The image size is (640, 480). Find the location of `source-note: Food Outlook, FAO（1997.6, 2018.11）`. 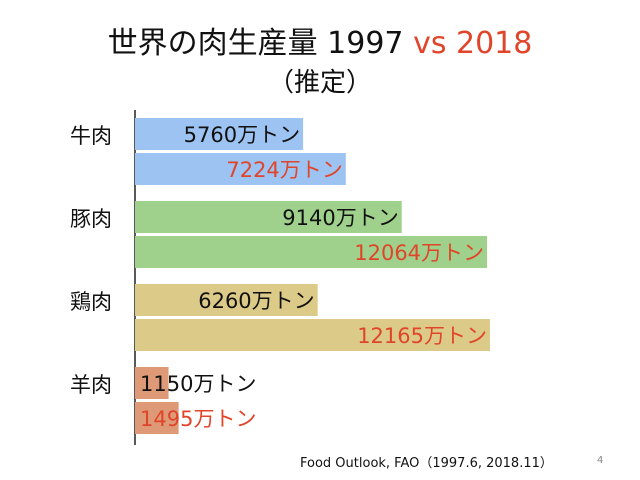

source-note: Food Outlook, FAO（1997.6, 2018.11） is located at coordinates (426, 463).